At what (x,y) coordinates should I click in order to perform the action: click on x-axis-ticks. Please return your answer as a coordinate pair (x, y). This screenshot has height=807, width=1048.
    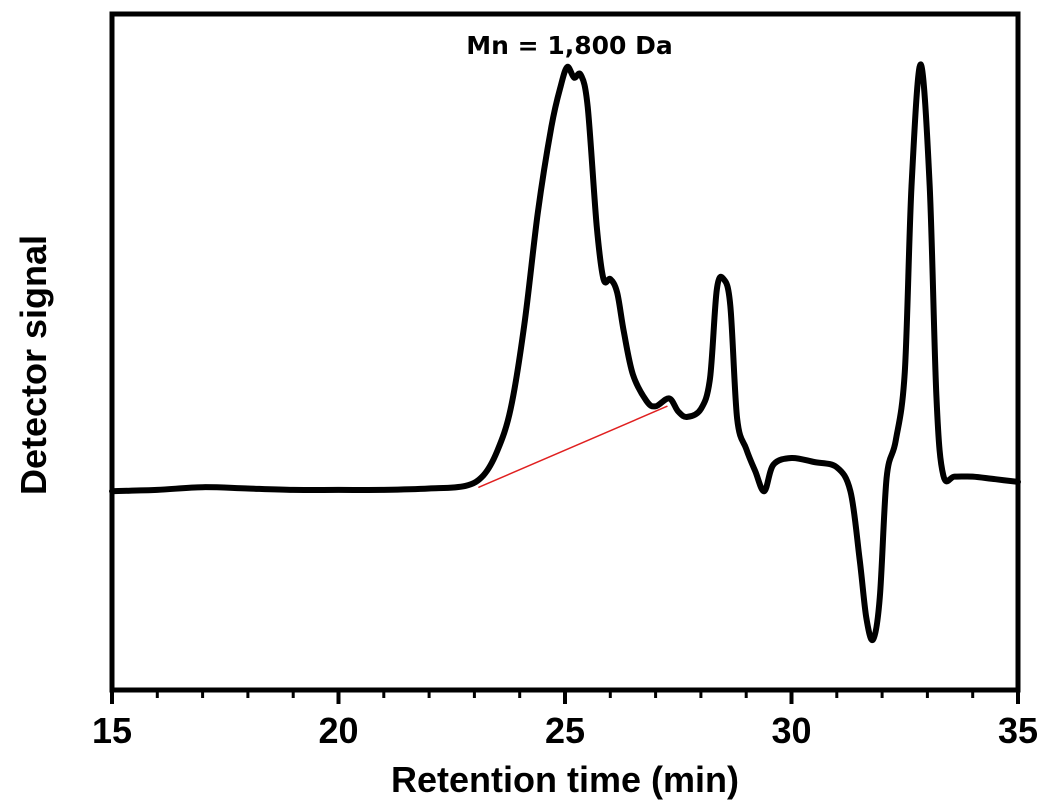
    Looking at the image, I should click on (565, 697).